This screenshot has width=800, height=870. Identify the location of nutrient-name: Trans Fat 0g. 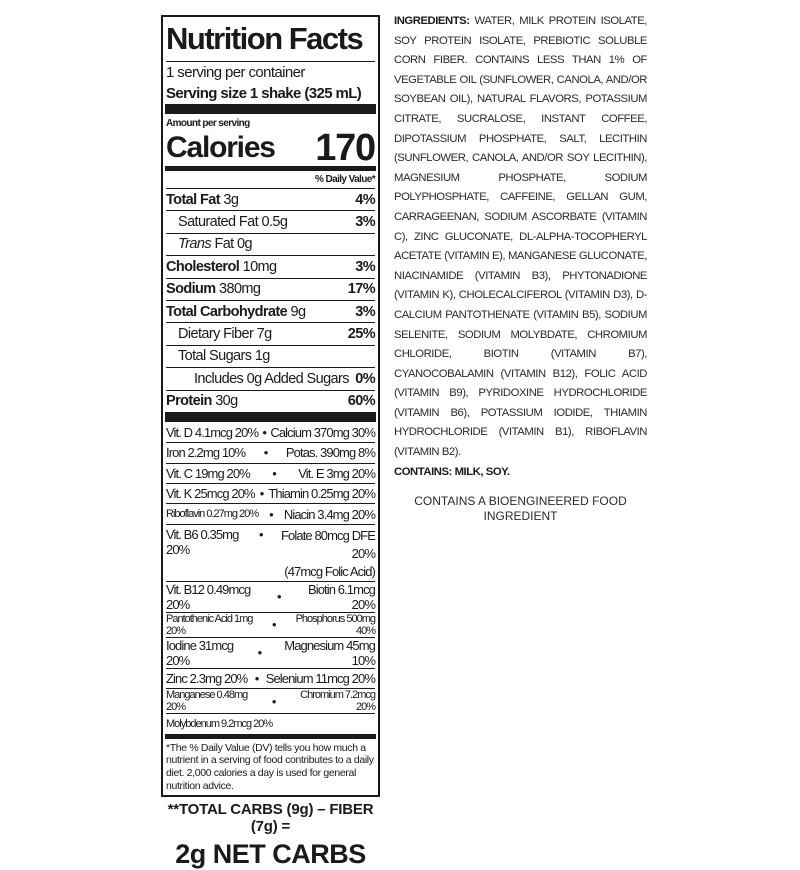
(209, 244).